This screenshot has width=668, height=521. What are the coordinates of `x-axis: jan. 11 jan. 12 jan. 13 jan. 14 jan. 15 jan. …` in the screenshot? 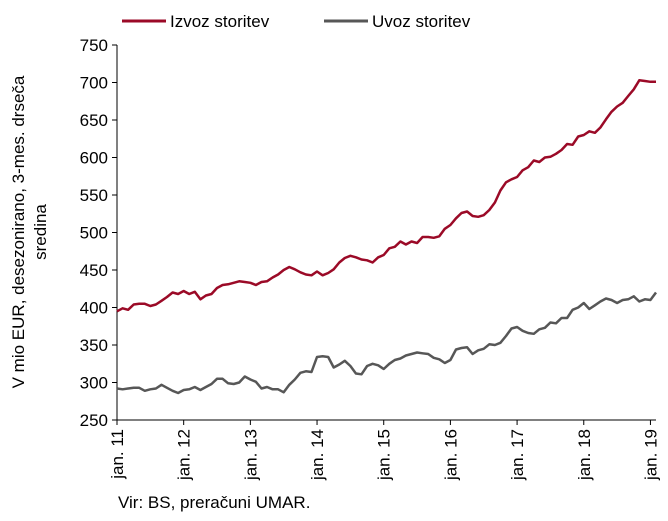 It's located at (384, 450).